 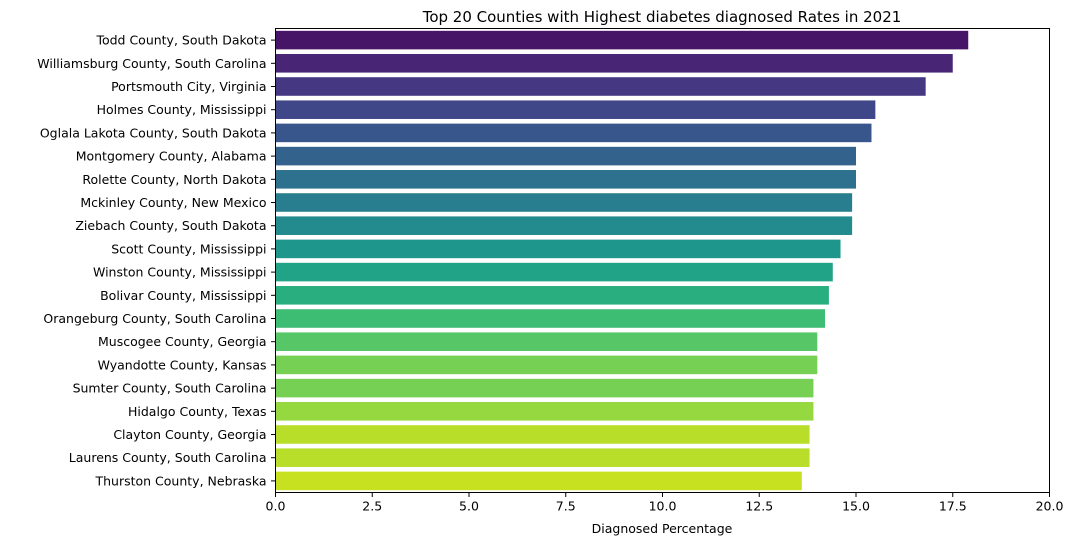 I want to click on x-tick-label: 15.0, so click(x=856, y=506).